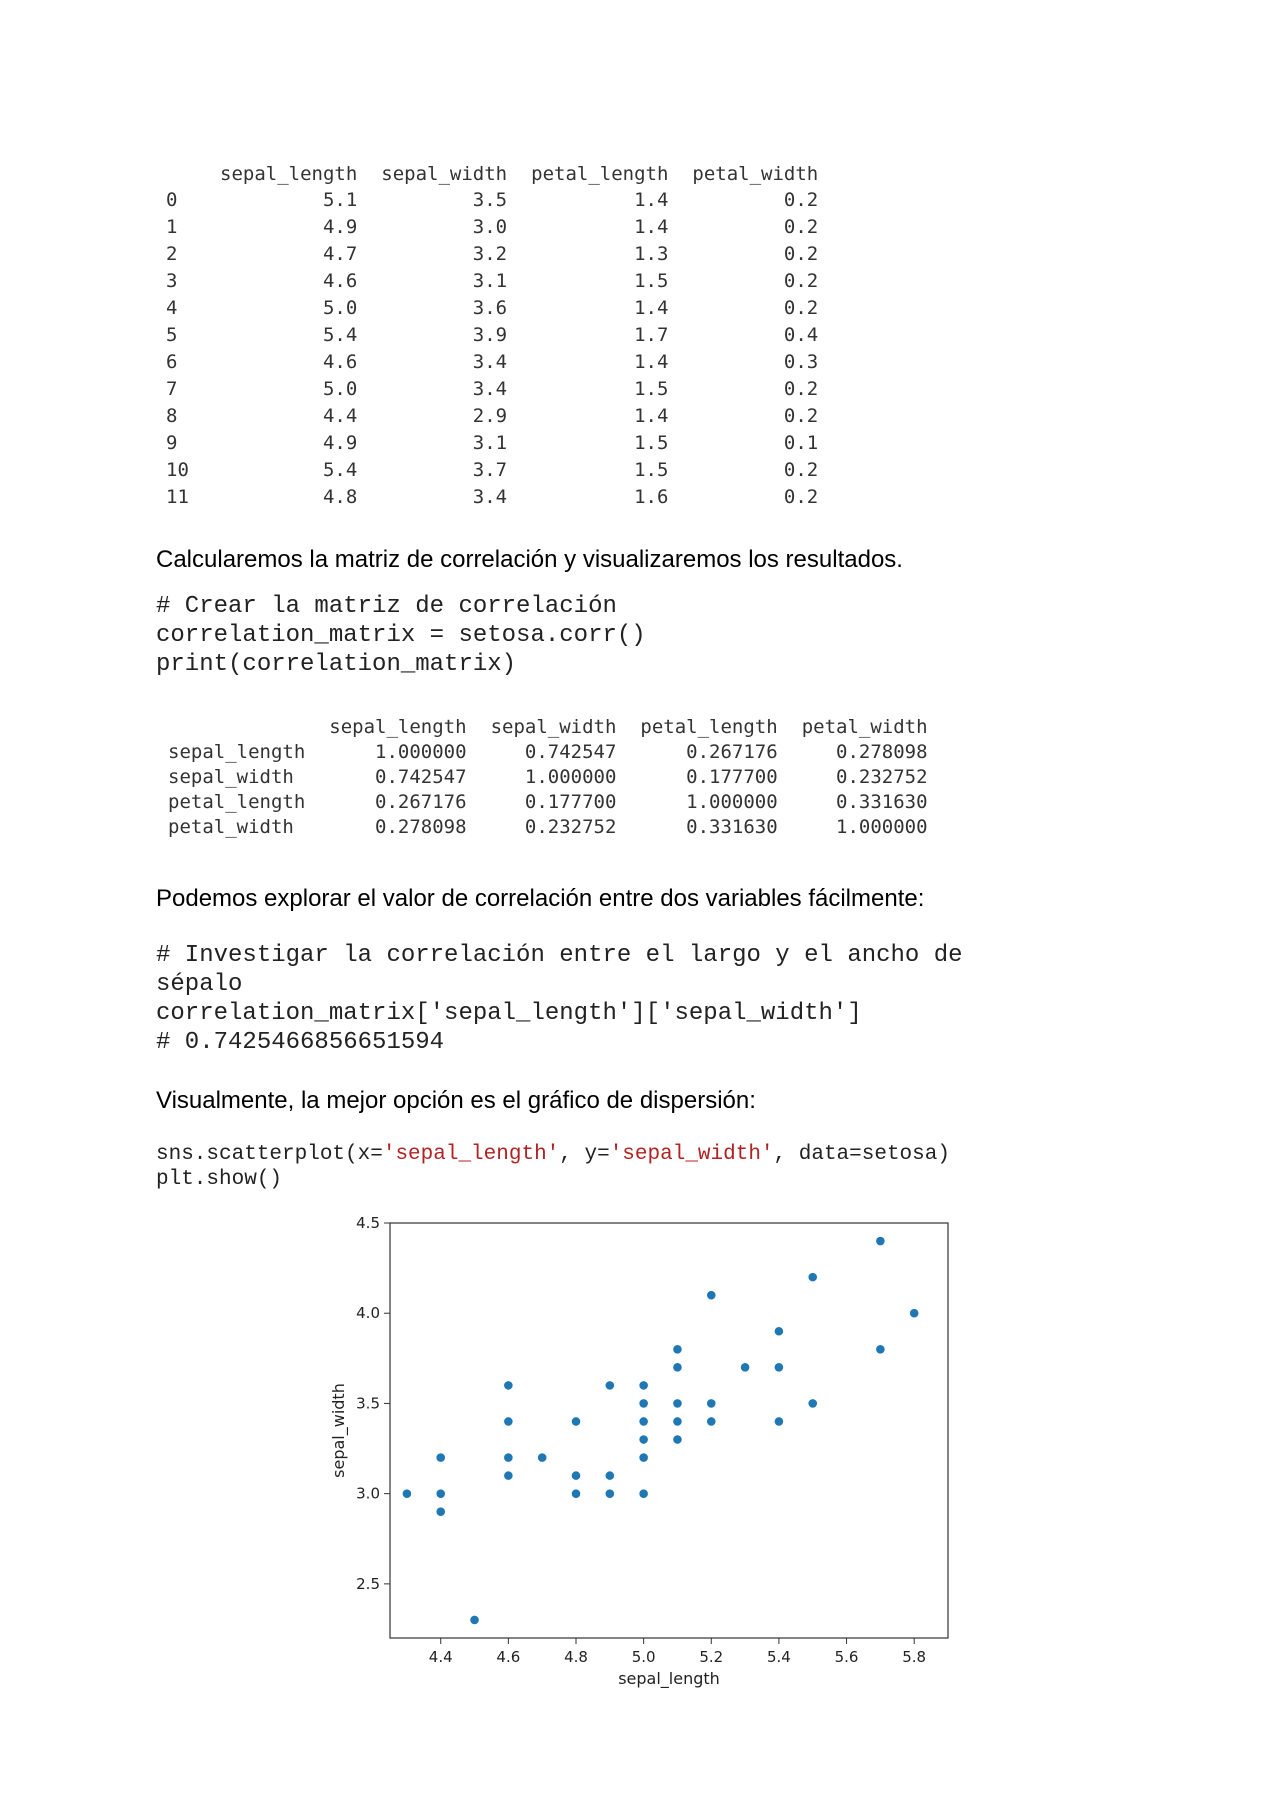 The height and width of the screenshot is (1800, 1274). I want to click on table-cell: 3.4, so click(490, 497).